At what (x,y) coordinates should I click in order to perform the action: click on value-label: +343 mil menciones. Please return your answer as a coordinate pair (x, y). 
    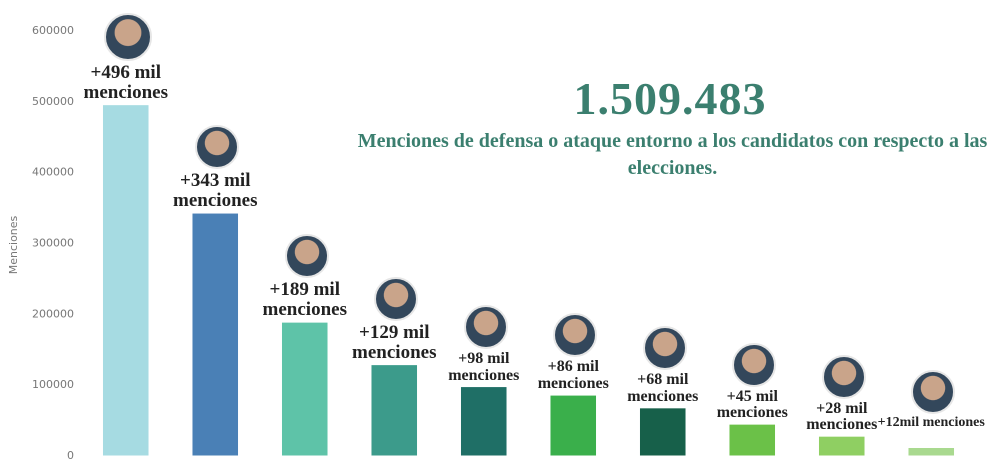
    Looking at the image, I should click on (215, 191).